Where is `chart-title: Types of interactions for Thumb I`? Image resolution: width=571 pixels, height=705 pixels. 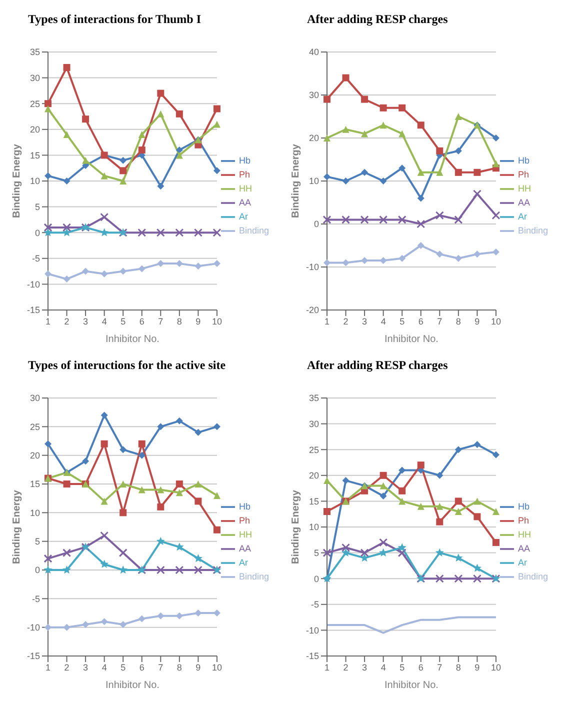 chart-title: Types of interactions for Thumb I is located at coordinates (114, 19).